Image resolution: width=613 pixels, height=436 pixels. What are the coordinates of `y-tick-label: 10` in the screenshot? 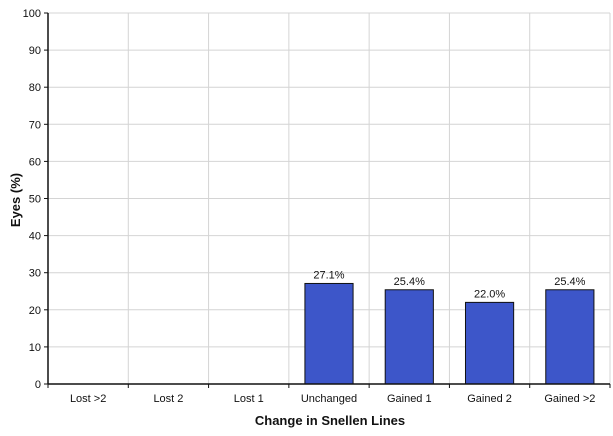 It's located at (35, 348).